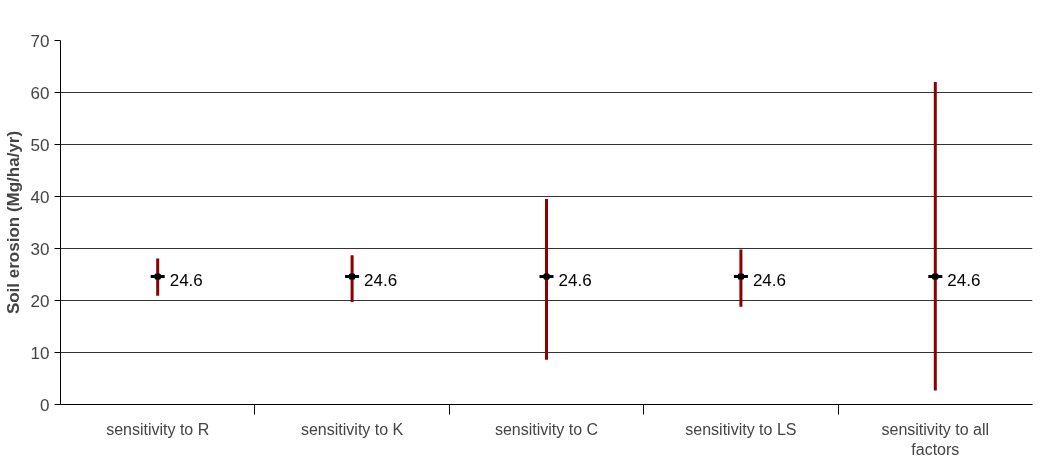 The image size is (1047, 465). What do you see at coordinates (45, 405) in the screenshot?
I see `y-tick-label: 0` at bounding box center [45, 405].